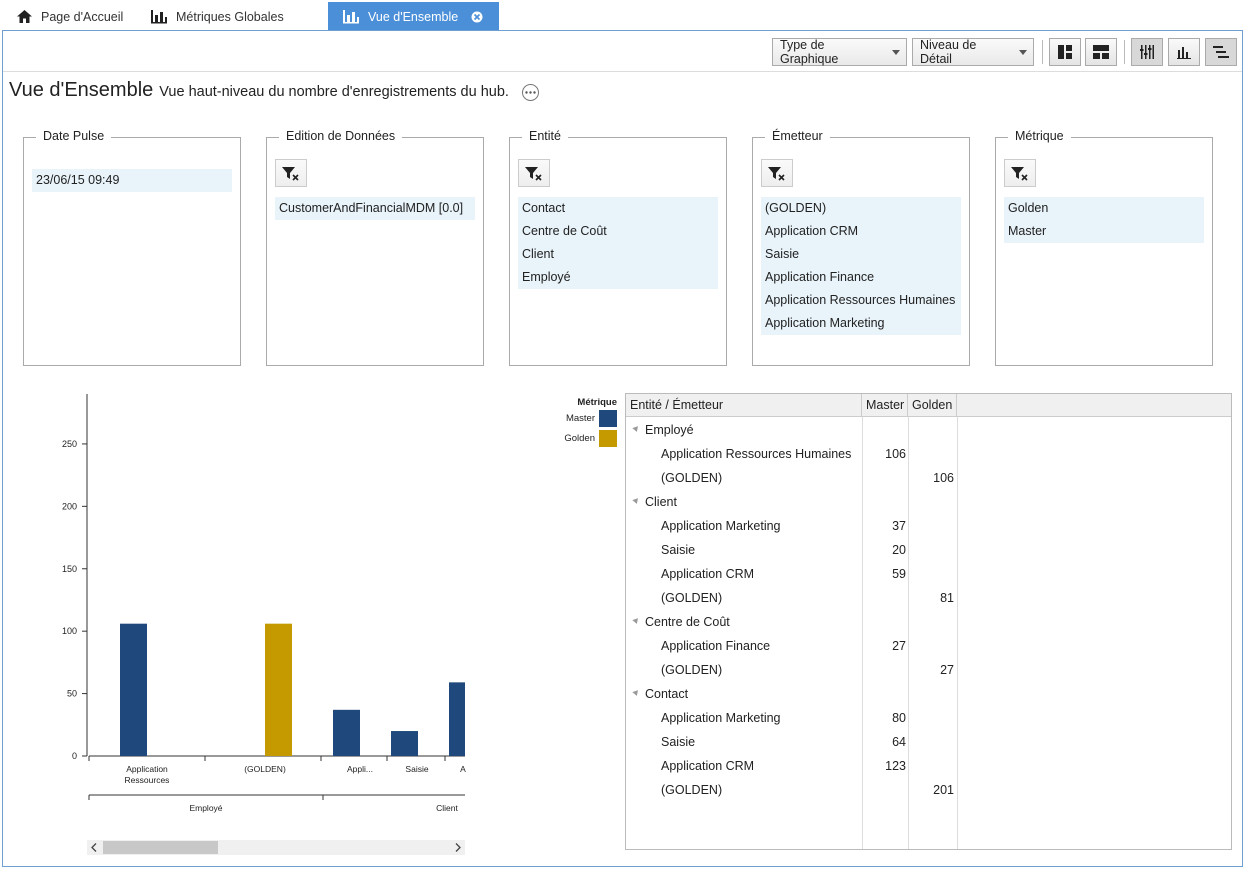 The image size is (1245, 869). I want to click on filter-item: Application Marketing, so click(861, 323).